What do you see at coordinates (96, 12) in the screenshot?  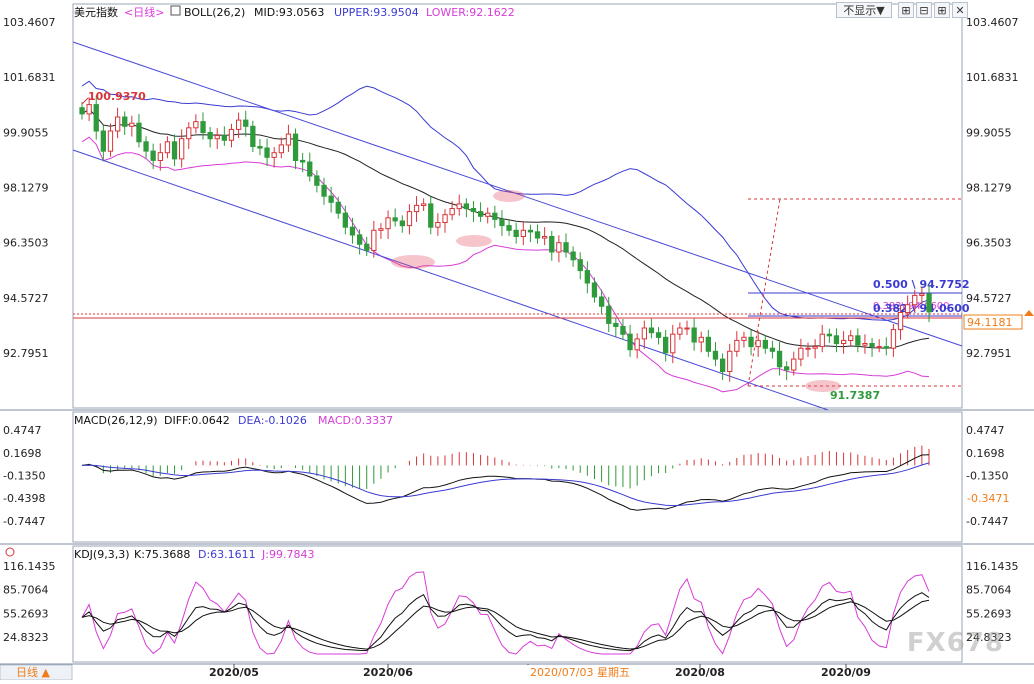 I see `symbol-label: 美元指数` at bounding box center [96, 12].